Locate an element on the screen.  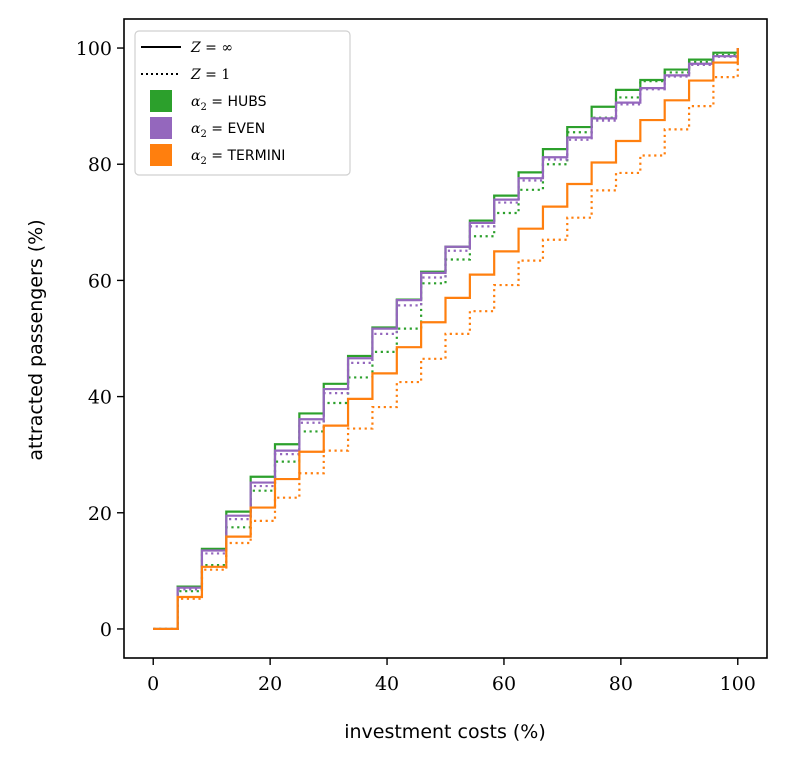
y-tick-label: 20 is located at coordinates (100, 514).